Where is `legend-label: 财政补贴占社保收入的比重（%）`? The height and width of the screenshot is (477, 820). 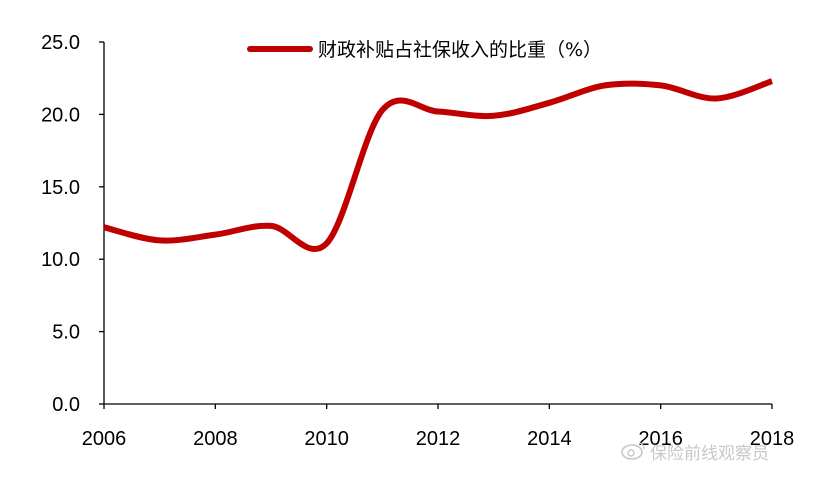 legend-label: 财政补贴占社保收入的比重（%） is located at coordinates (460, 50).